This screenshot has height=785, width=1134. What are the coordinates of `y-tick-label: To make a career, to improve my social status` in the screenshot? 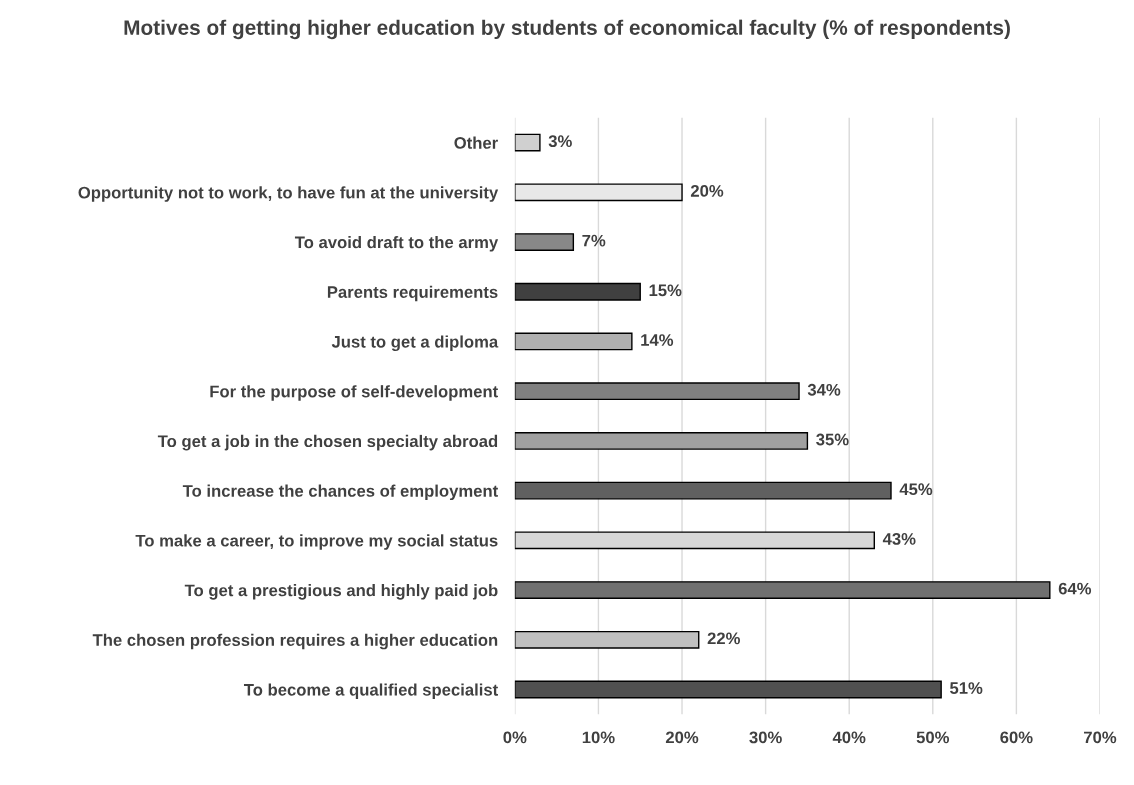 It's located at (316, 542).